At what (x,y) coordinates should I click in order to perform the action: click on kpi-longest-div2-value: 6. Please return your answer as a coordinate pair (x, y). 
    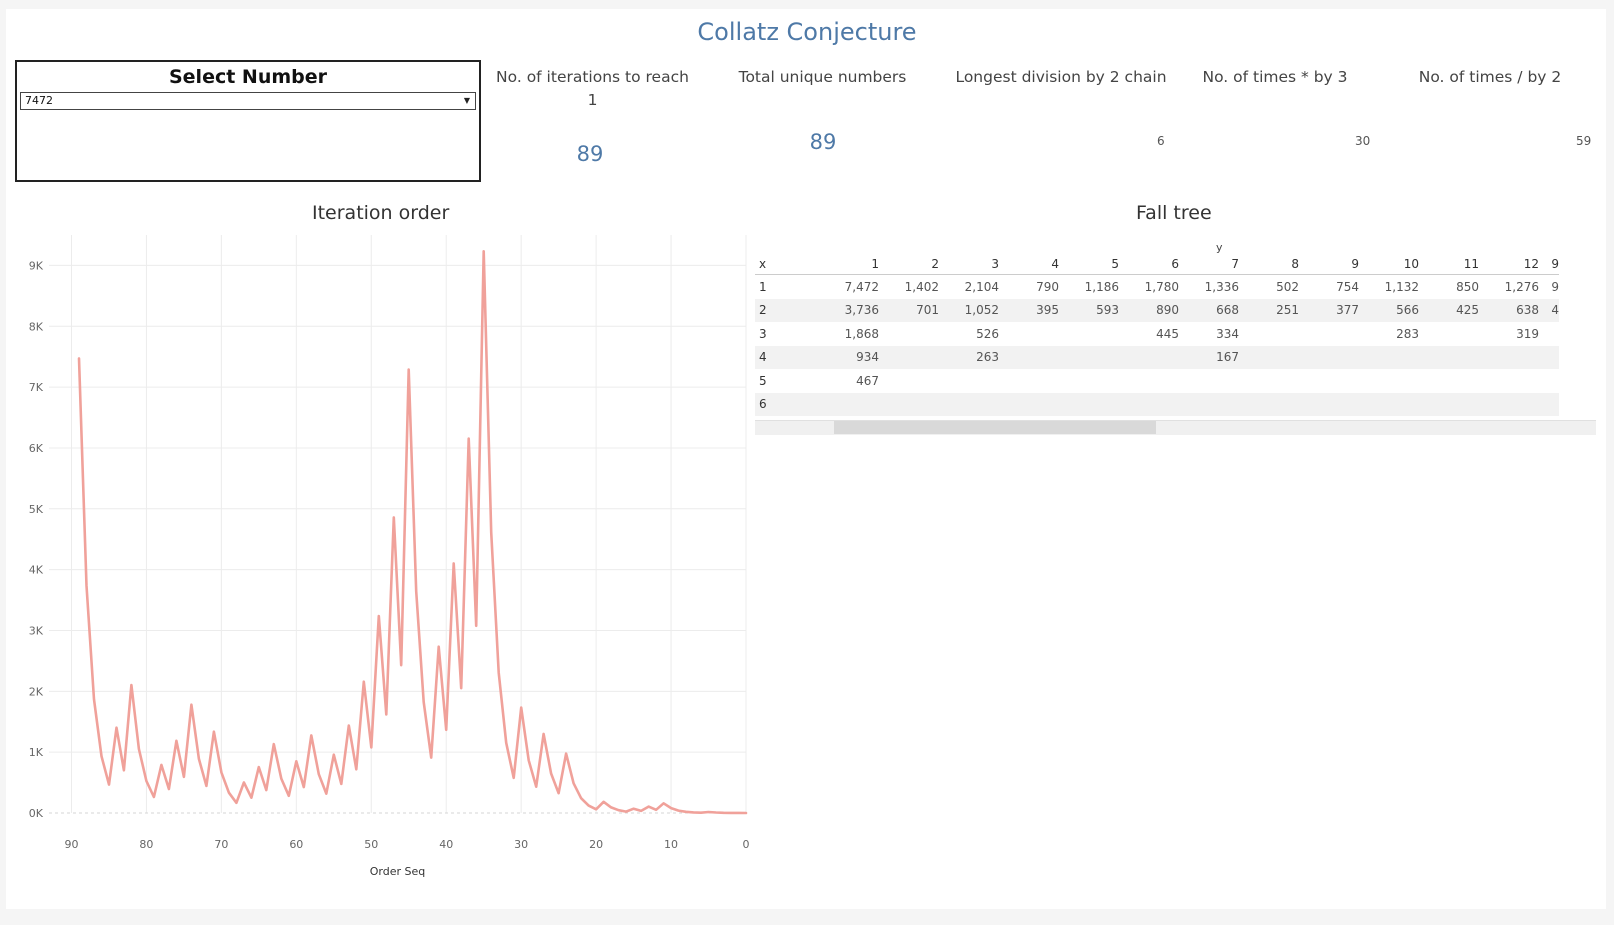
    Looking at the image, I should click on (1161, 141).